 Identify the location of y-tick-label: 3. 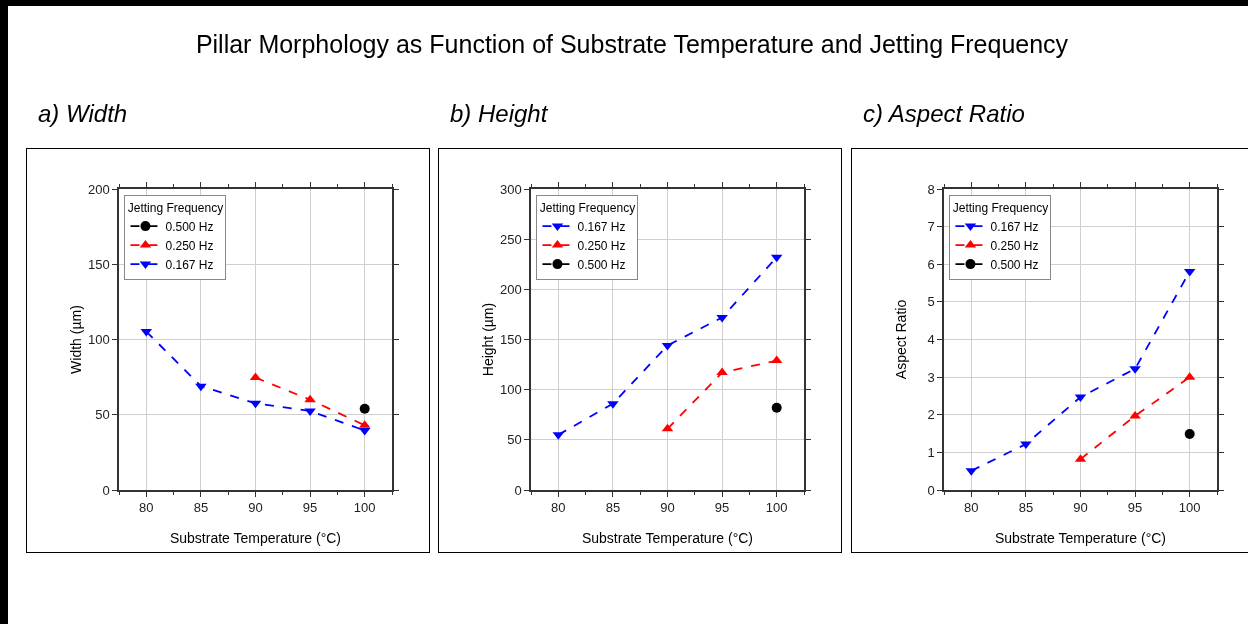
(931, 377).